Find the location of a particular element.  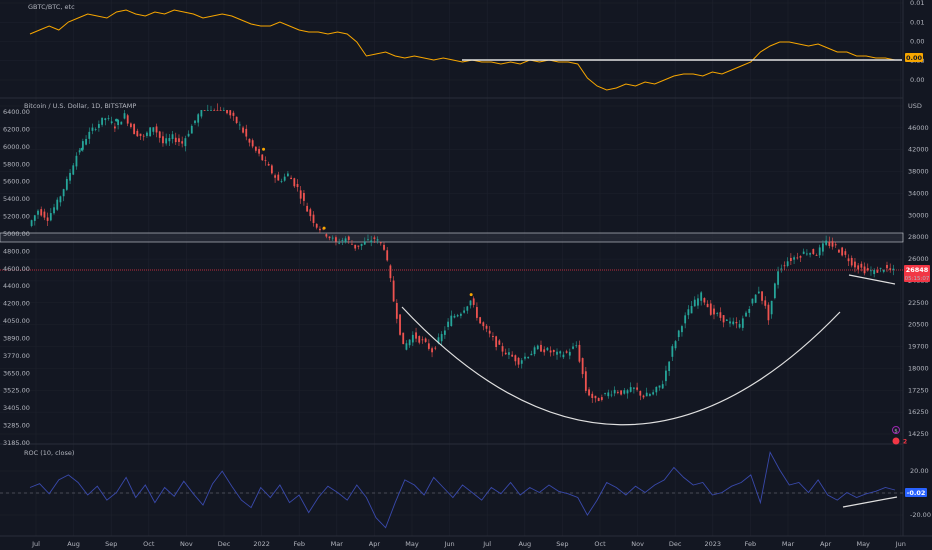

gbtc-btc-line is located at coordinates (462, 50).